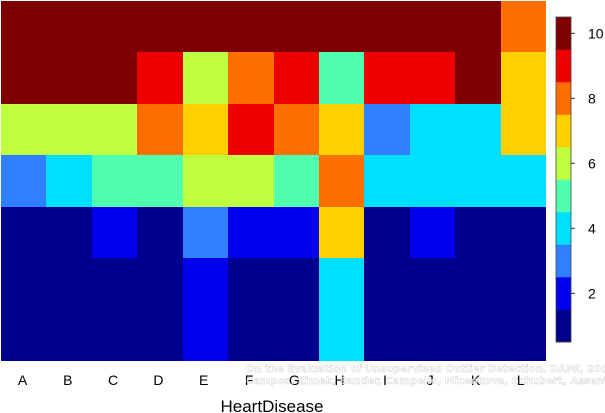  Describe the element at coordinates (249, 380) in the screenshot. I see `x-tick-label: F` at that location.